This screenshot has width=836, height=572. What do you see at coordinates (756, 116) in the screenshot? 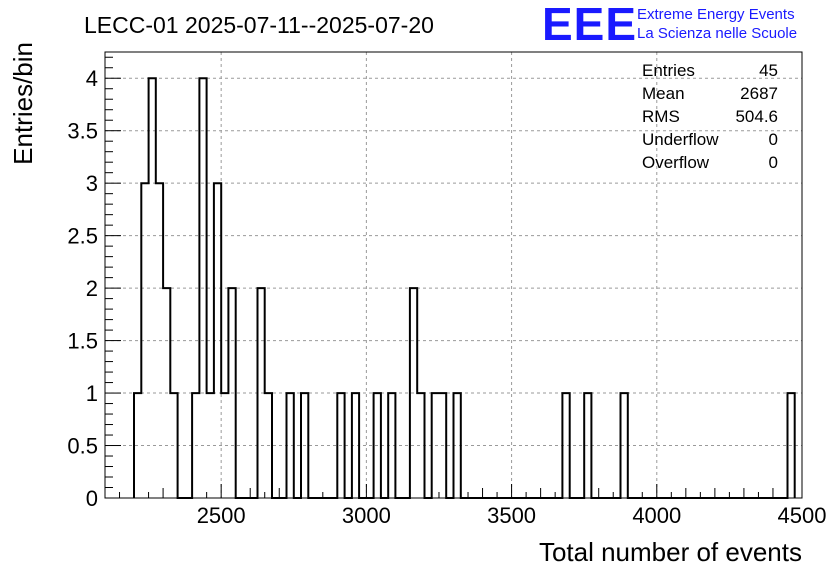
I see `stats-value: 504.6` at bounding box center [756, 116].